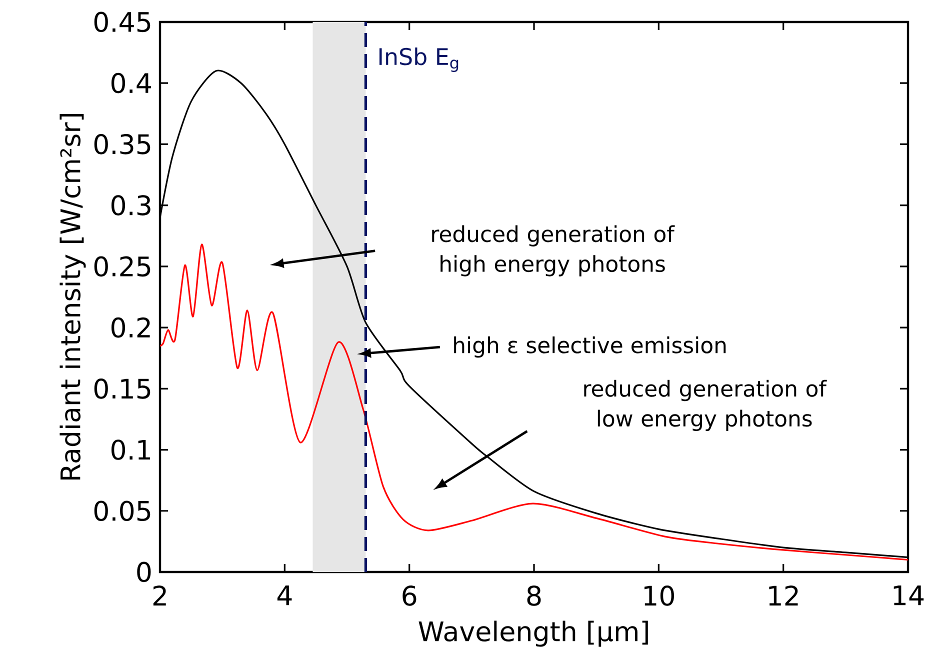  I want to click on y-tick-label: 0, so click(144, 572).